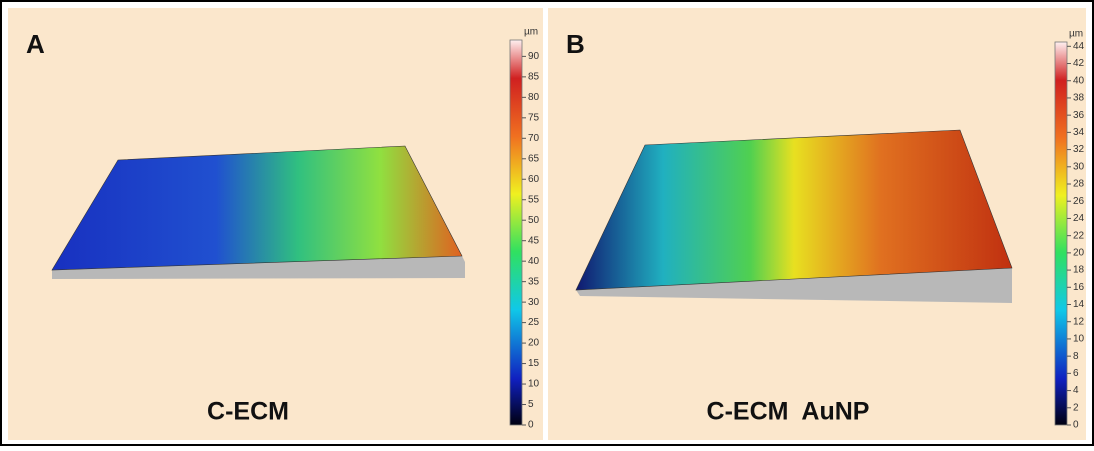  What do you see at coordinates (534, 220) in the screenshot?
I see `tick-label: 50` at bounding box center [534, 220].